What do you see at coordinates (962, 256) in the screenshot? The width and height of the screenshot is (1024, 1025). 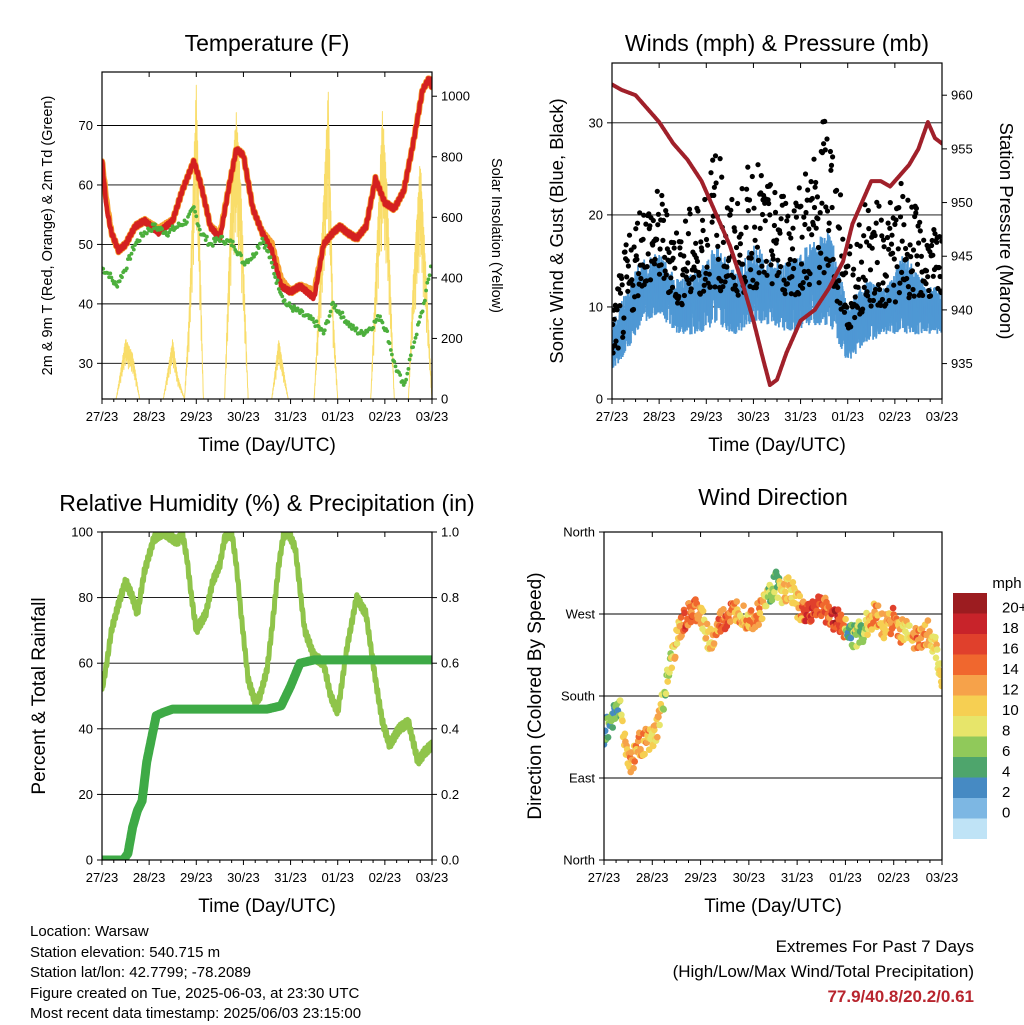 I see `y-tick-label-right: 945` at bounding box center [962, 256].